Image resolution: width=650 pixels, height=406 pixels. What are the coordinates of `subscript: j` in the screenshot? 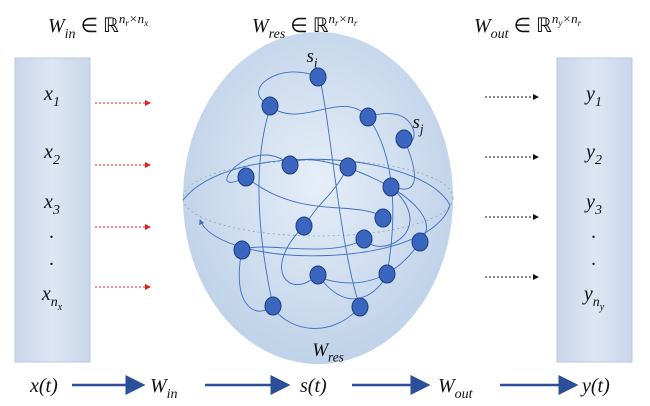 It's located at (421, 129).